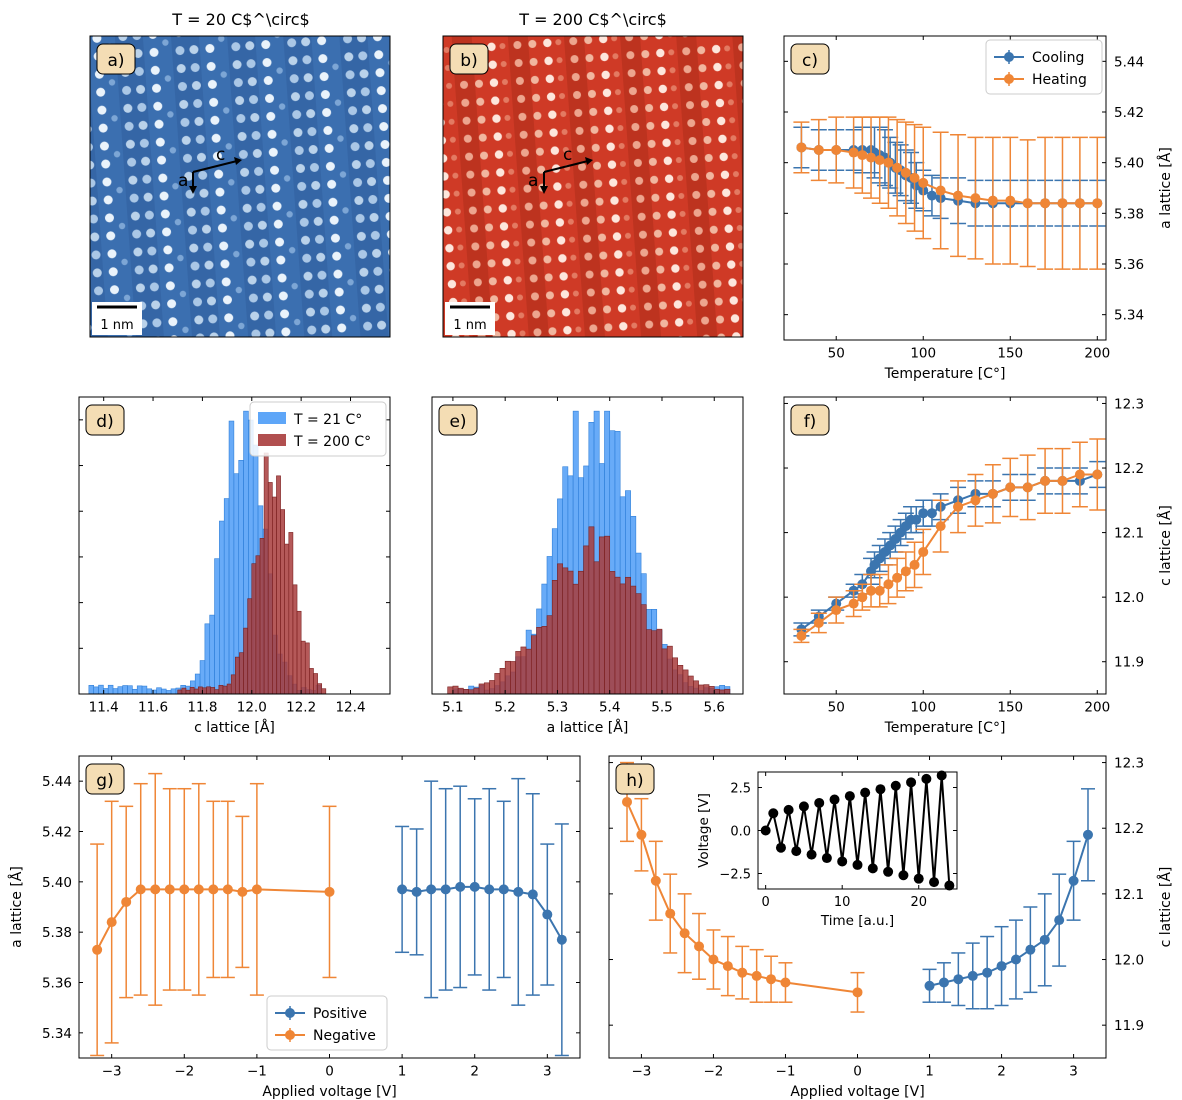 The height and width of the screenshot is (1100, 1182). Describe the element at coordinates (1010, 354) in the screenshot. I see `x-tick-label-c: 150` at that location.